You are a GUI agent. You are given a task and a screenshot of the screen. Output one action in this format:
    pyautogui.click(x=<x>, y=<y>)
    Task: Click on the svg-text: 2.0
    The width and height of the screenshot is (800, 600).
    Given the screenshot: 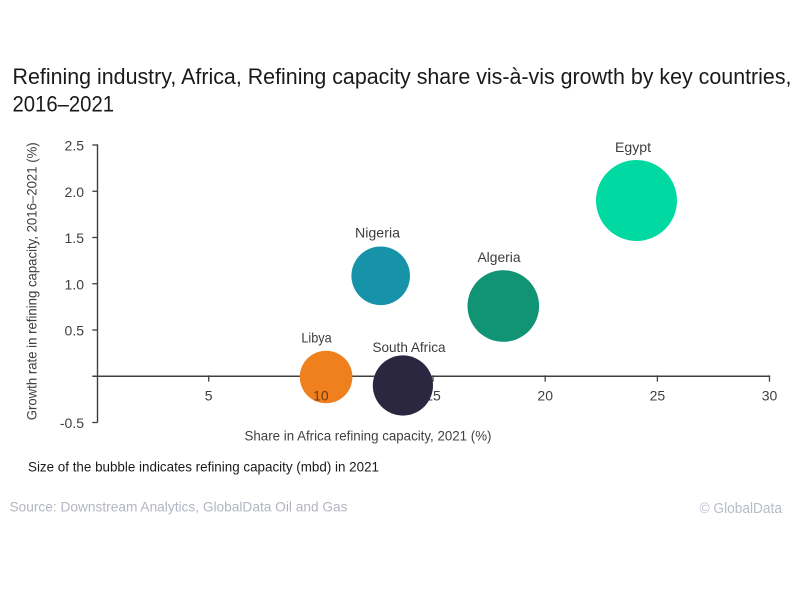 What is the action you would take?
    pyautogui.click(x=75, y=192)
    